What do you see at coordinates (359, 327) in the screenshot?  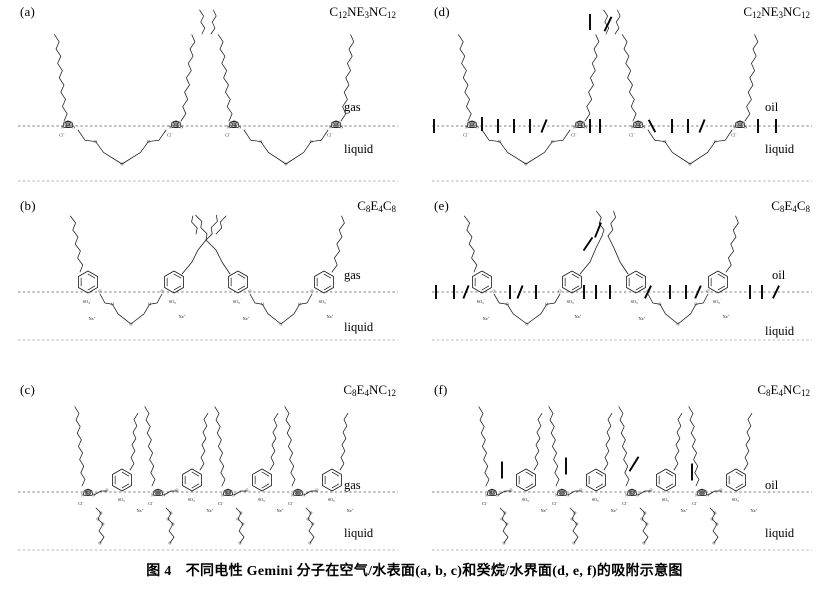 I see `panel-b-phase-bottom: liquid` at bounding box center [359, 327].